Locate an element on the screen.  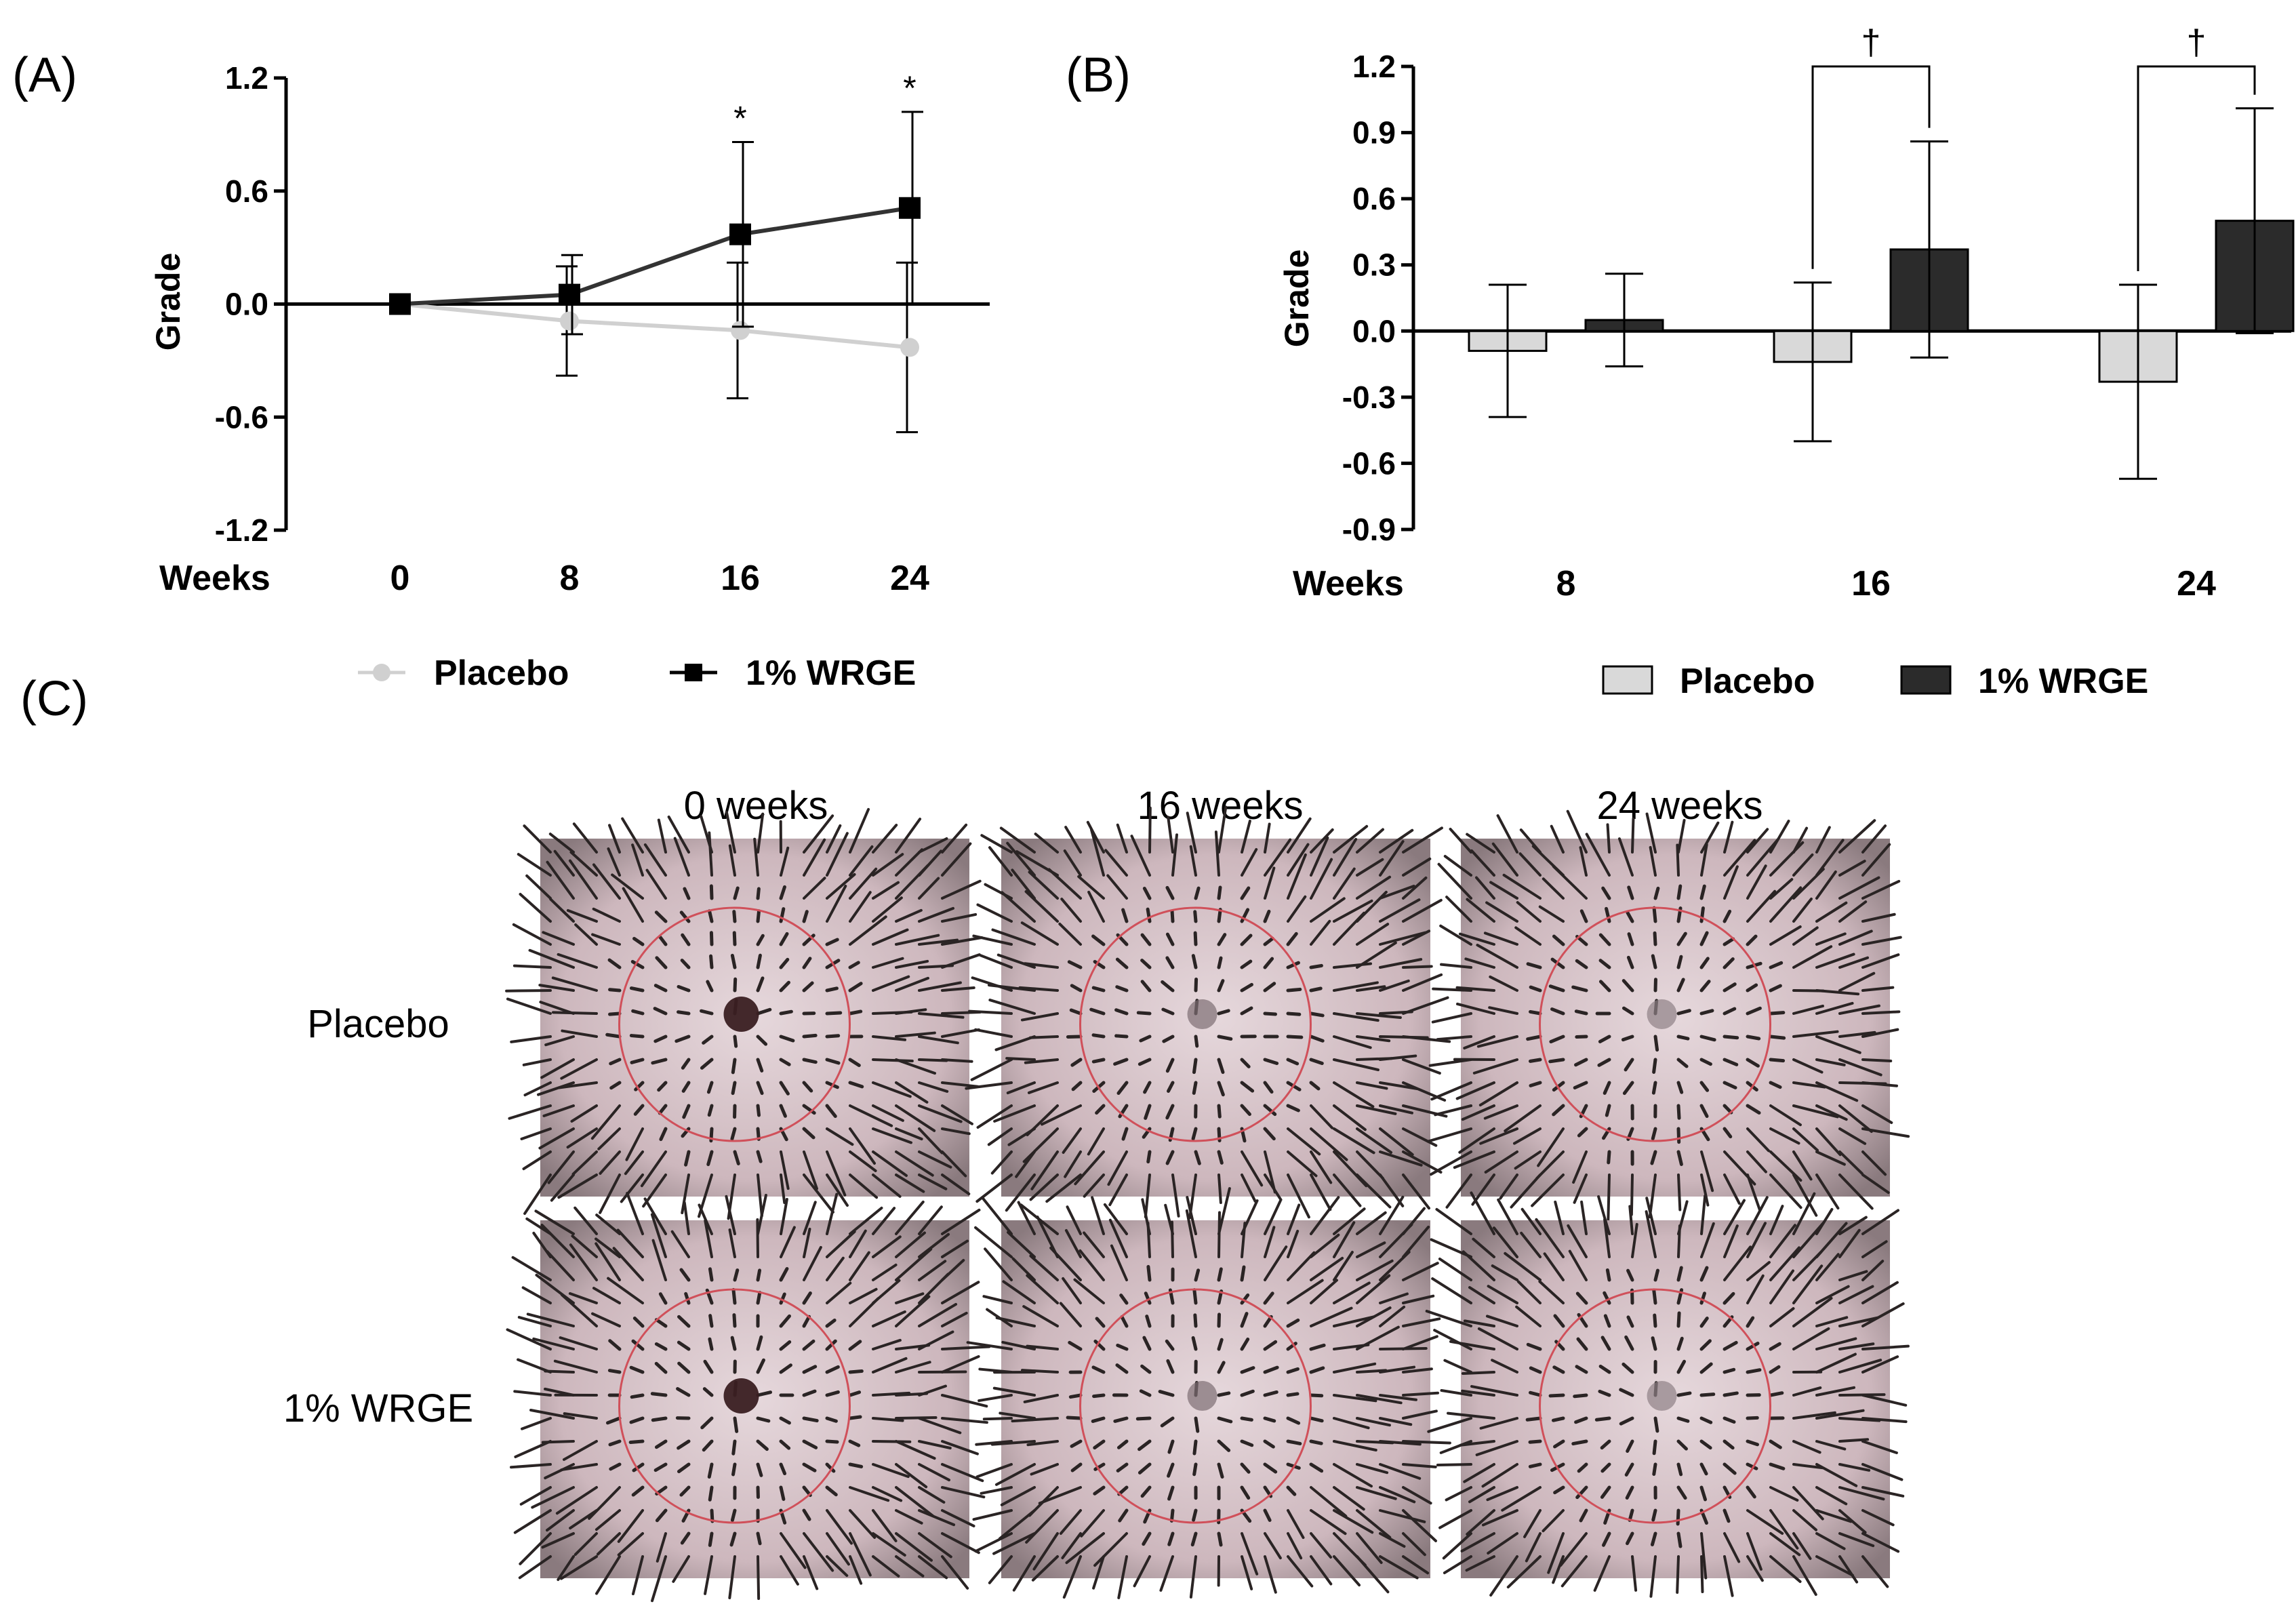
chart-a-y-ticks: 1.20.60.0-0.6-1.2 is located at coordinates (250, 304).